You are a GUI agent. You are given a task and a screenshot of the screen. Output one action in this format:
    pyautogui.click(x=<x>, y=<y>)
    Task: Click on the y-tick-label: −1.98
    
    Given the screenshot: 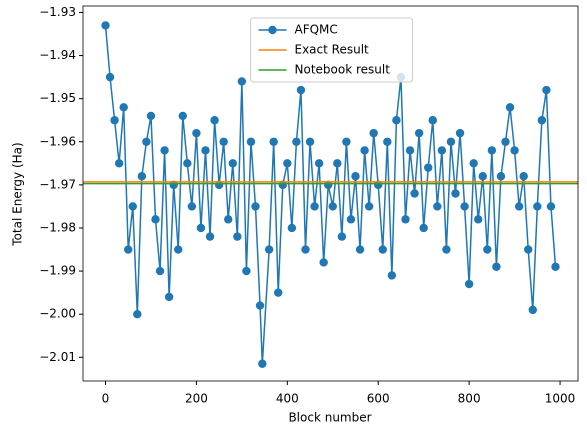 What is the action you would take?
    pyautogui.click(x=57, y=227)
    